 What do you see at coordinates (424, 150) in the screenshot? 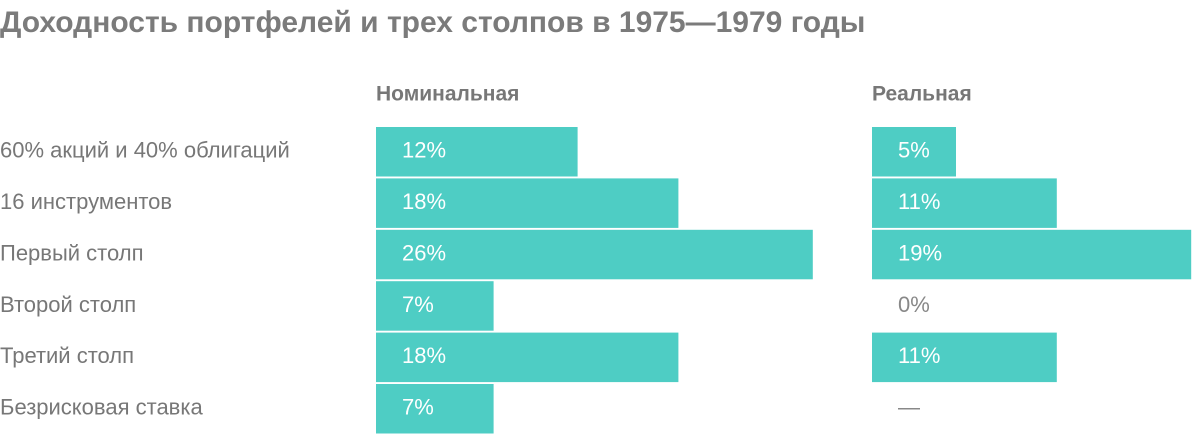
I see `value-label: 12%` at bounding box center [424, 150].